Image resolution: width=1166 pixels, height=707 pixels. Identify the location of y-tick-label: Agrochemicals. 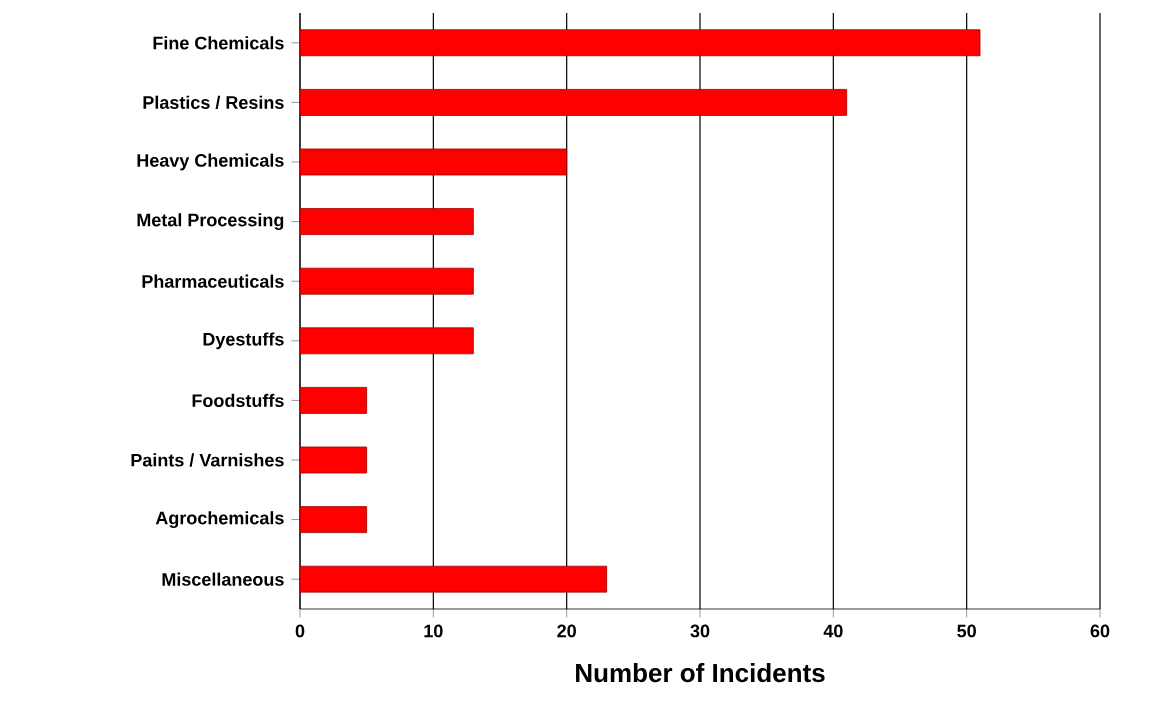
(219, 520).